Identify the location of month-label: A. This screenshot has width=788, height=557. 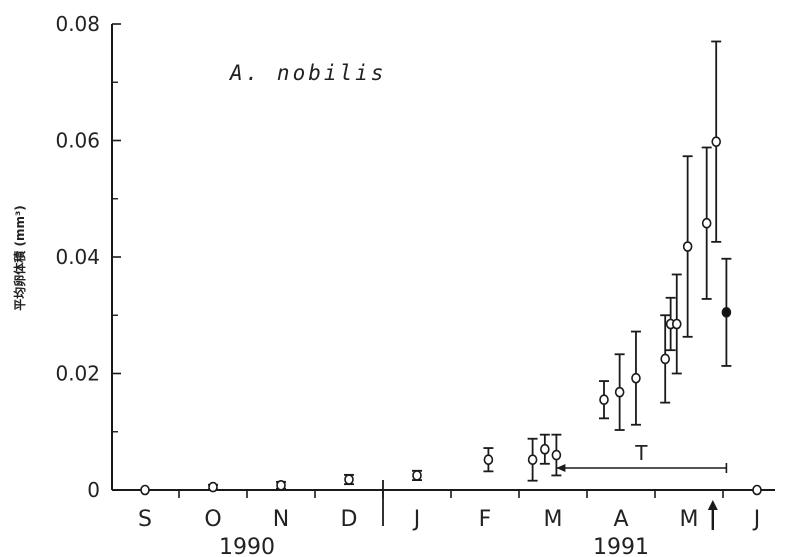
(620, 519).